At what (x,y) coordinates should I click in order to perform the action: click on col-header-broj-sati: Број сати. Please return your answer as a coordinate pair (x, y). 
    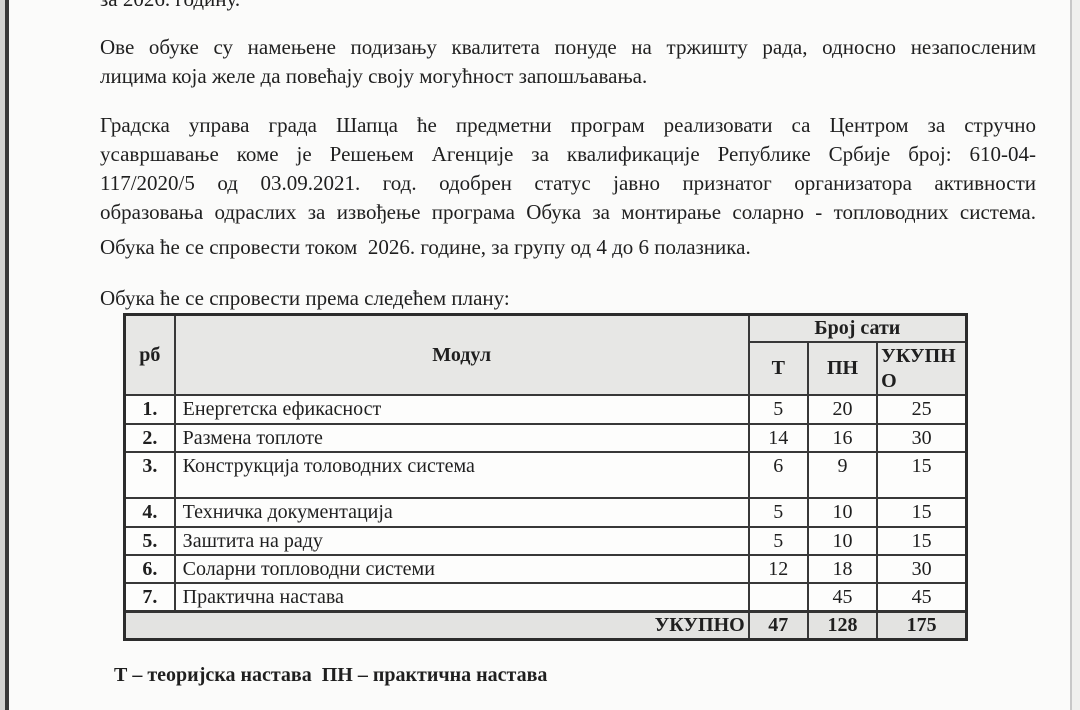
    Looking at the image, I should click on (857, 328).